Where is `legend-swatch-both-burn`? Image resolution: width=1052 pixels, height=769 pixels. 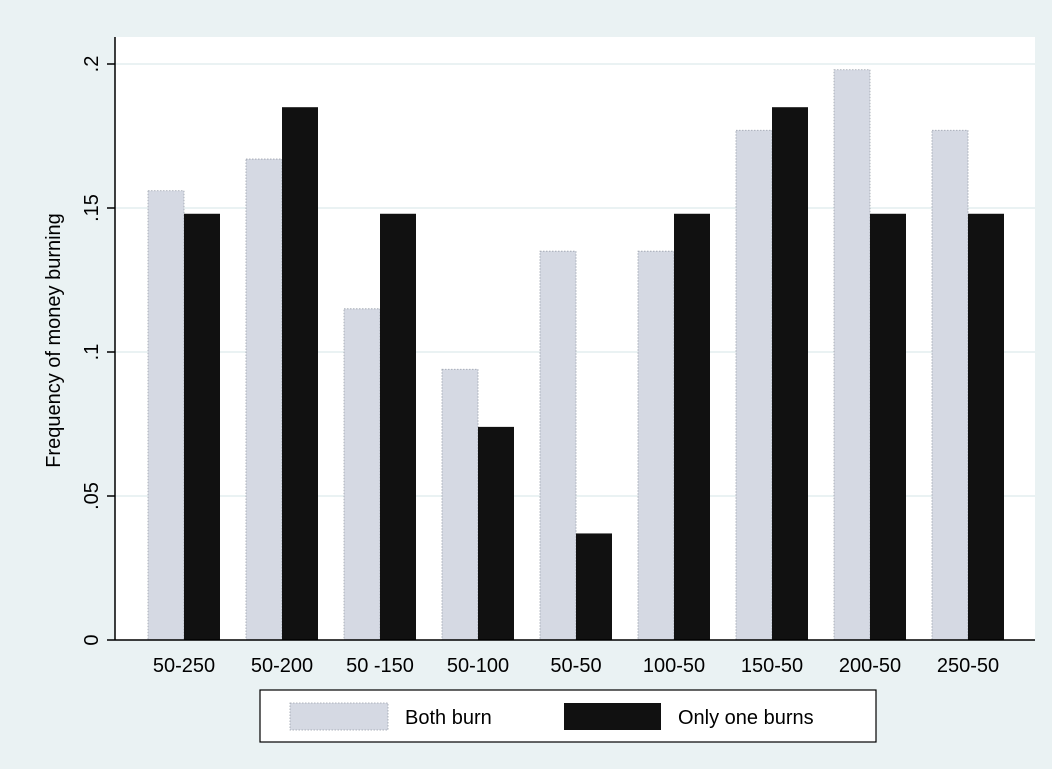
legend-swatch-both-burn is located at coordinates (339, 716).